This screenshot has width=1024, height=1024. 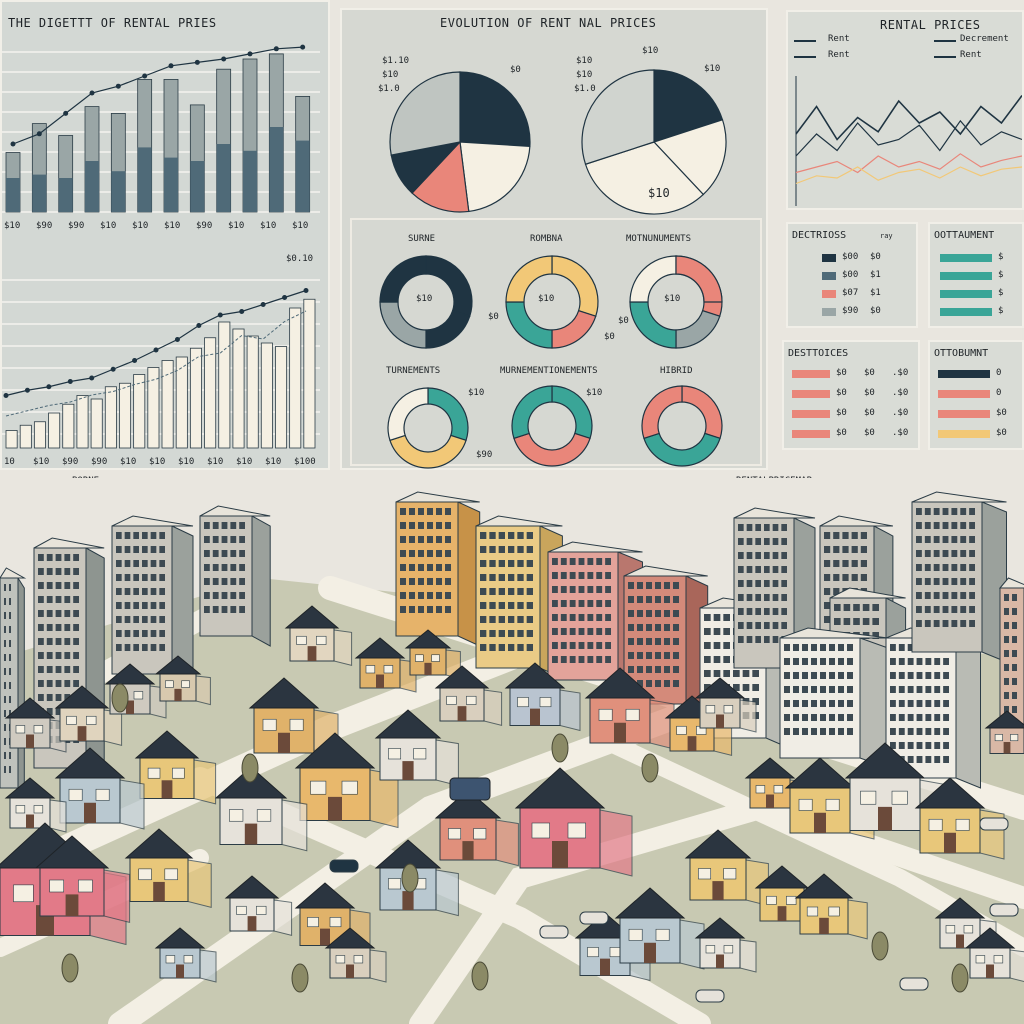 I want to click on car, so click(x=1004, y=910).